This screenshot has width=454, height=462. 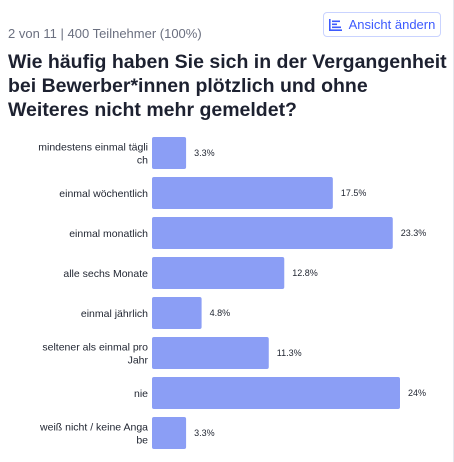 What do you see at coordinates (141, 394) in the screenshot?
I see `category-label-6: nie` at bounding box center [141, 394].